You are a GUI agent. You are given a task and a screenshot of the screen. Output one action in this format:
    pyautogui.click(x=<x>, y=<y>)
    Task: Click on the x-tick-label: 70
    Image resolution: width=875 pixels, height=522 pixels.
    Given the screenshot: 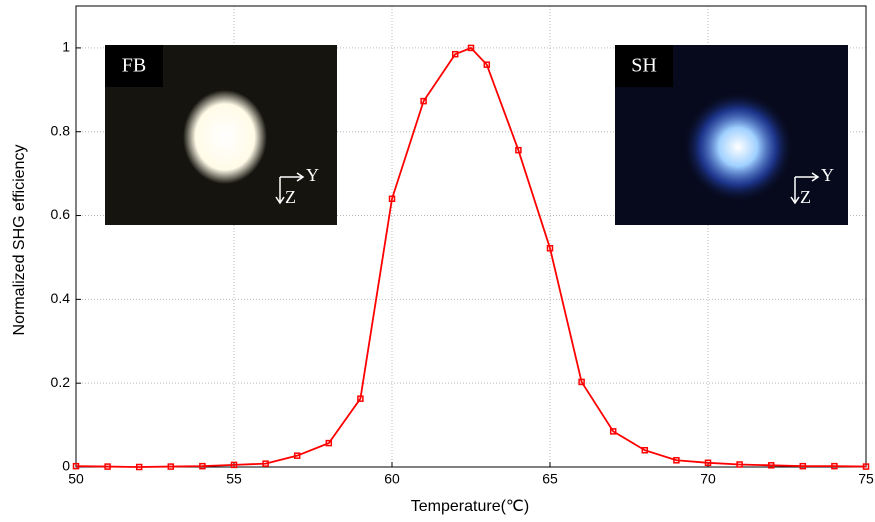 What is the action you would take?
    pyautogui.click(x=708, y=479)
    